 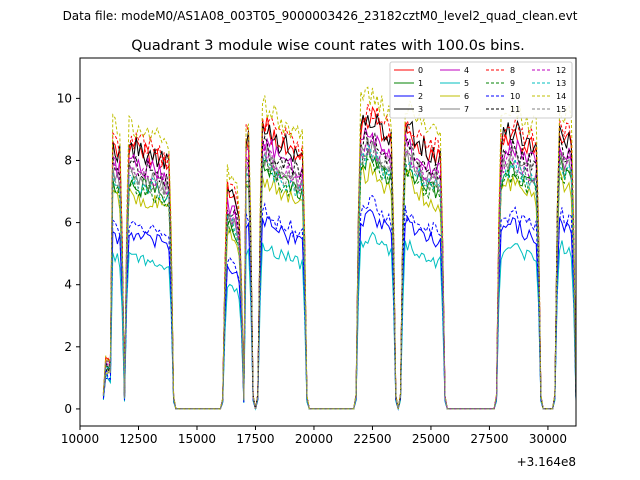 What do you see at coordinates (481, 90) in the screenshot?
I see `legend-frame` at bounding box center [481, 90].